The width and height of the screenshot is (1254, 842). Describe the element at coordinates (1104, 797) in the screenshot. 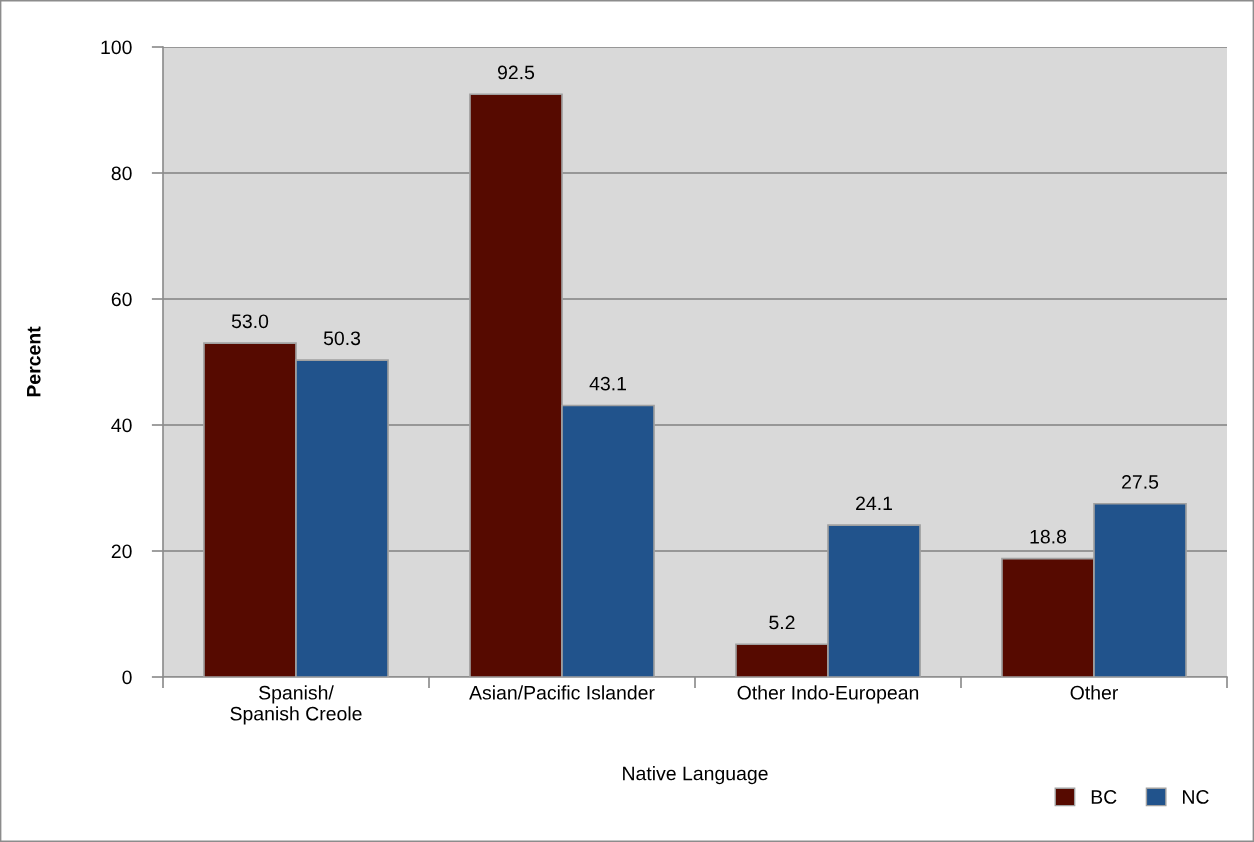

I see `legend-label: BC` at that location.